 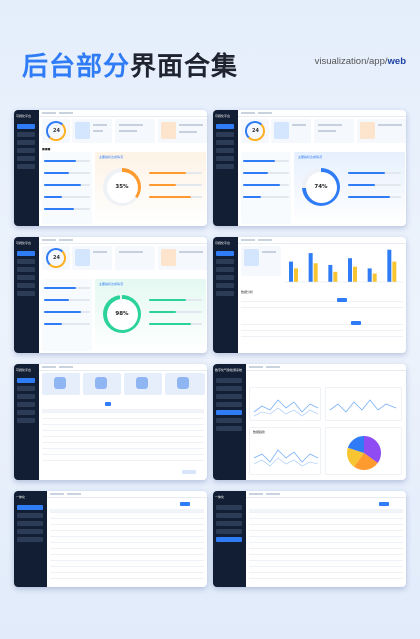 I want to click on bar-chart, so click(x=344, y=266).